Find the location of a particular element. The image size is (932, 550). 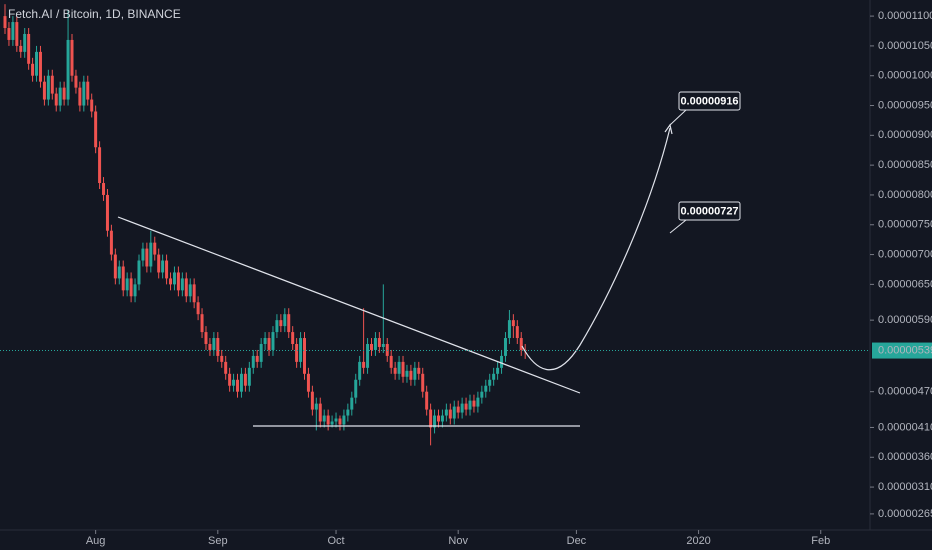

y-tick-label: 0.00001000 is located at coordinates (905, 76).